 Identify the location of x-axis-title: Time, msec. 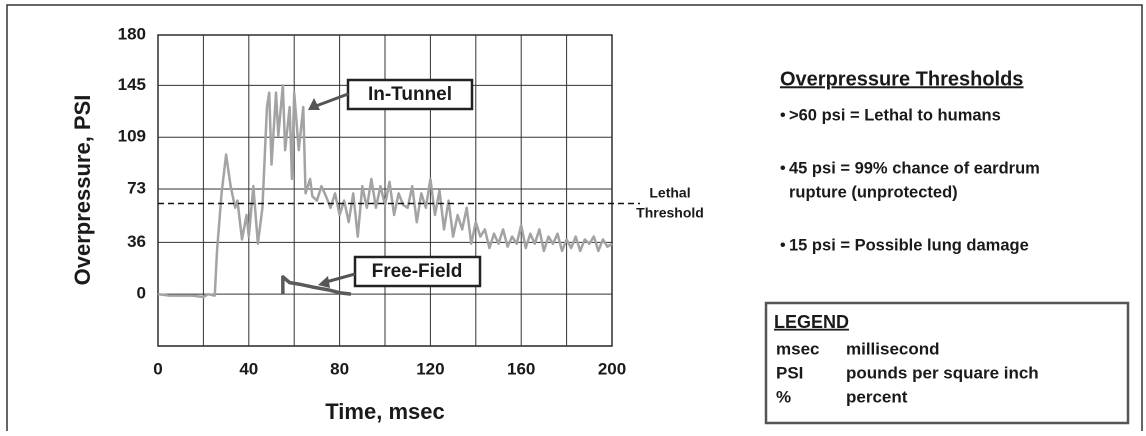
(384, 411).